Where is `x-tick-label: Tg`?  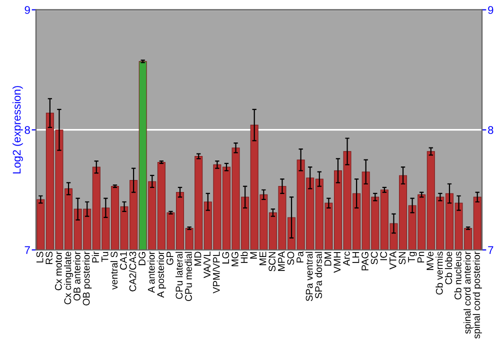
x-tick-label: Tg is located at coordinates (412, 257).